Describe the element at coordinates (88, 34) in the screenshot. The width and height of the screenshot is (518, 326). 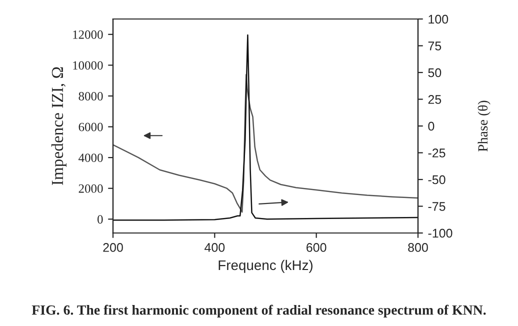
I see `y-tick-label: 12000` at that location.